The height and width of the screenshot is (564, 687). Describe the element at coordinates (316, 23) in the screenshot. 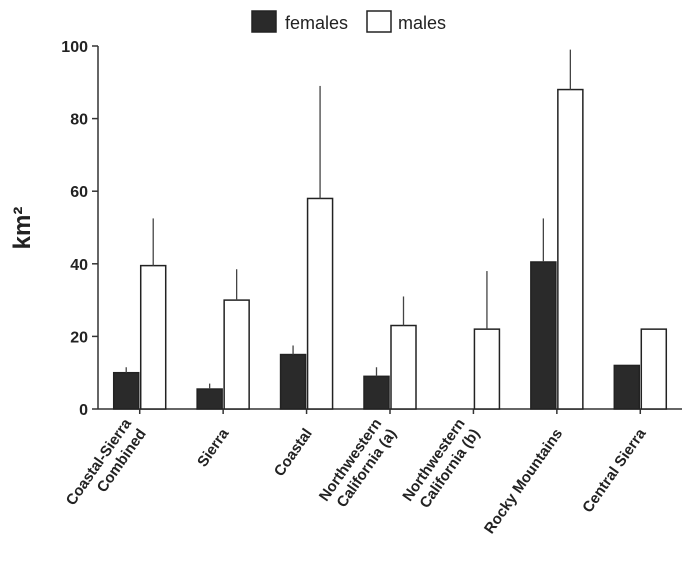

I see `legend-label-females: females` at that location.